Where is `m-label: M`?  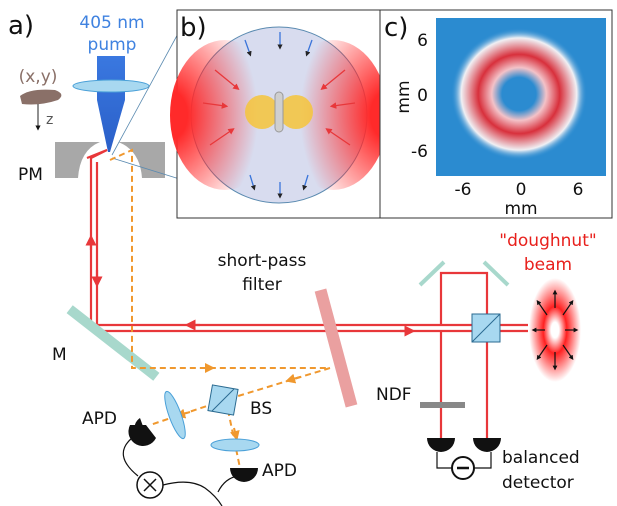
m-label: M is located at coordinates (59, 355).